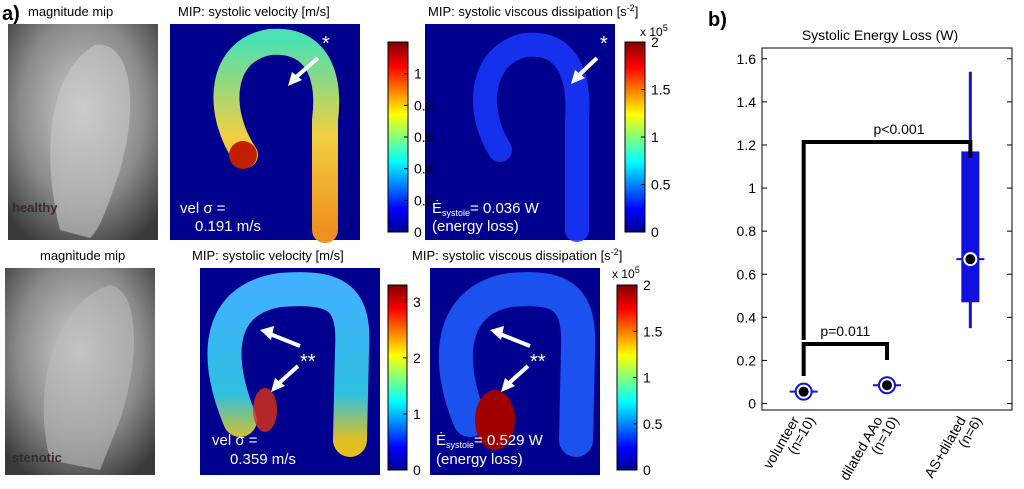  What do you see at coordinates (747, 317) in the screenshot?
I see `y-tick-label: 0.4` at bounding box center [747, 317].